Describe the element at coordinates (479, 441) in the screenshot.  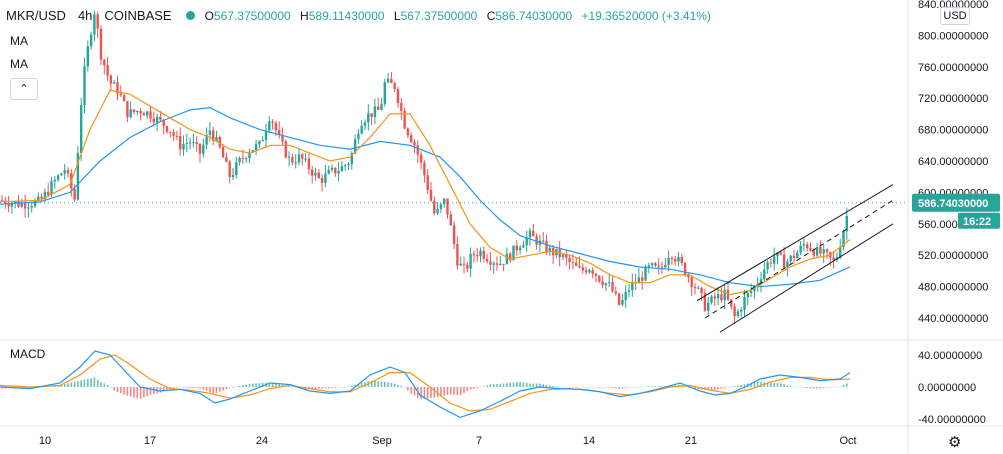
I see `time-tick-label: 7` at that location.